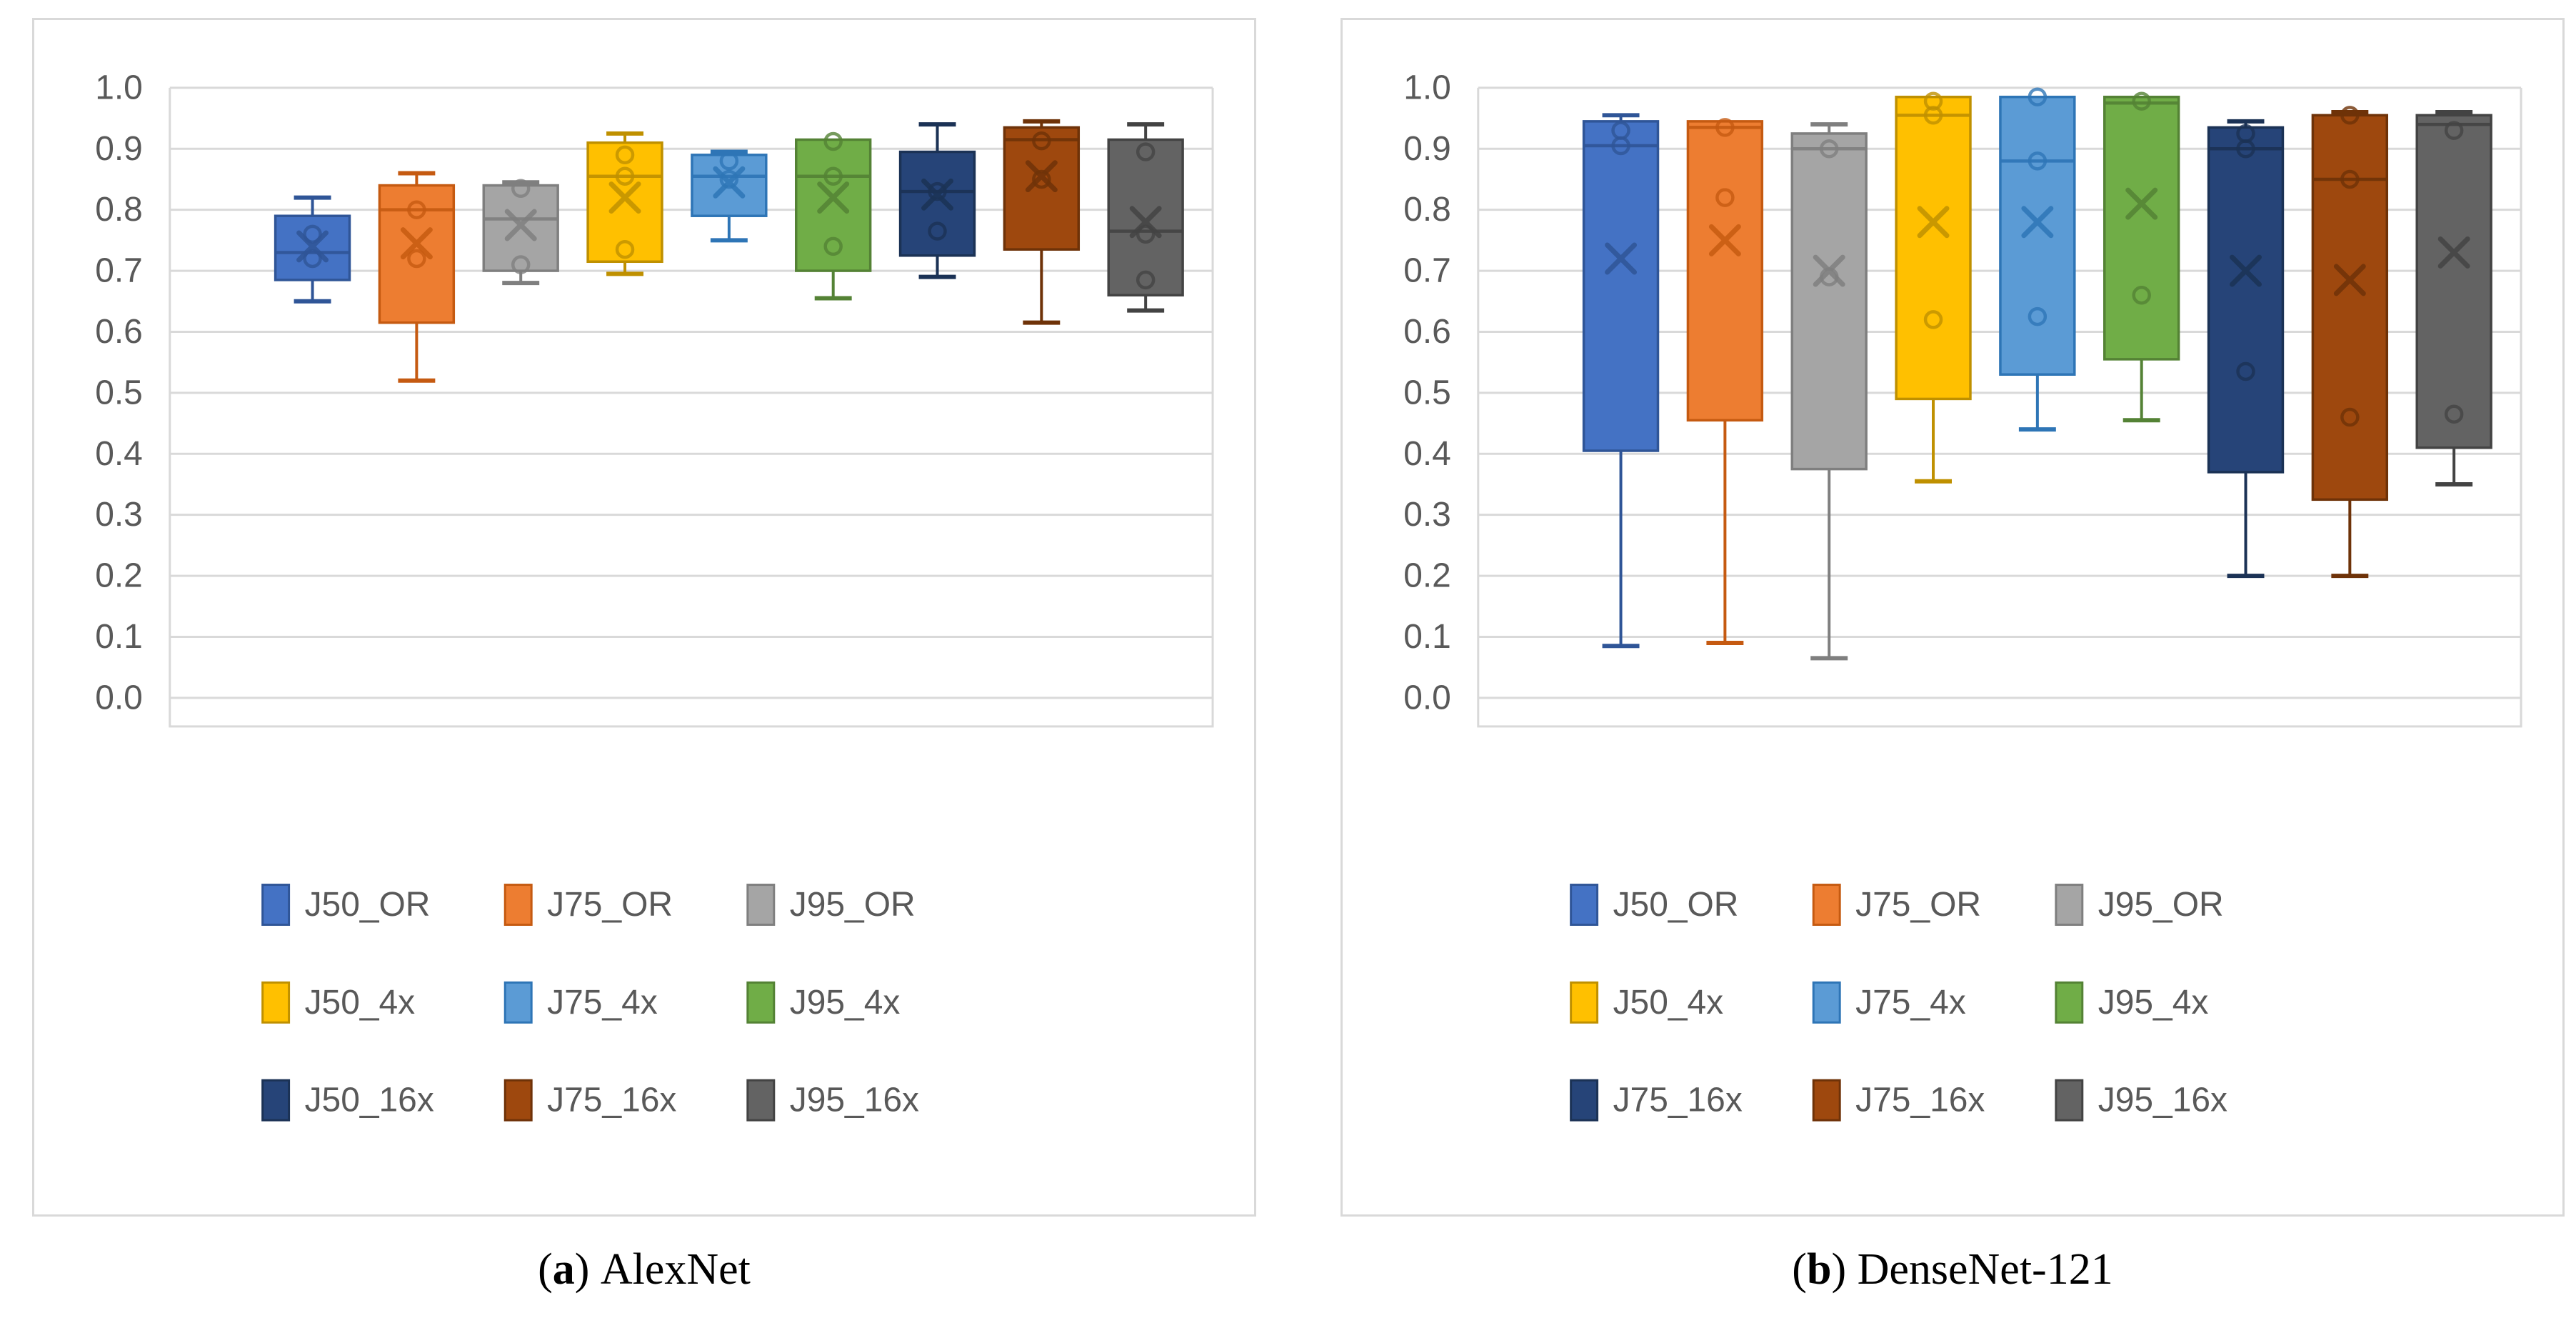 The height and width of the screenshot is (1333, 2576). I want to click on caption-paren-close: ), so click(582, 1269).